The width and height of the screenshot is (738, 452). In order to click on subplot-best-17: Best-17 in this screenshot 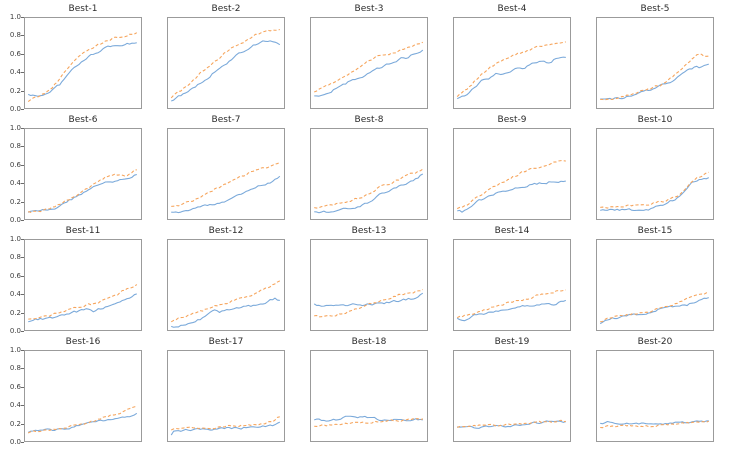, I will do `click(226, 389)`.